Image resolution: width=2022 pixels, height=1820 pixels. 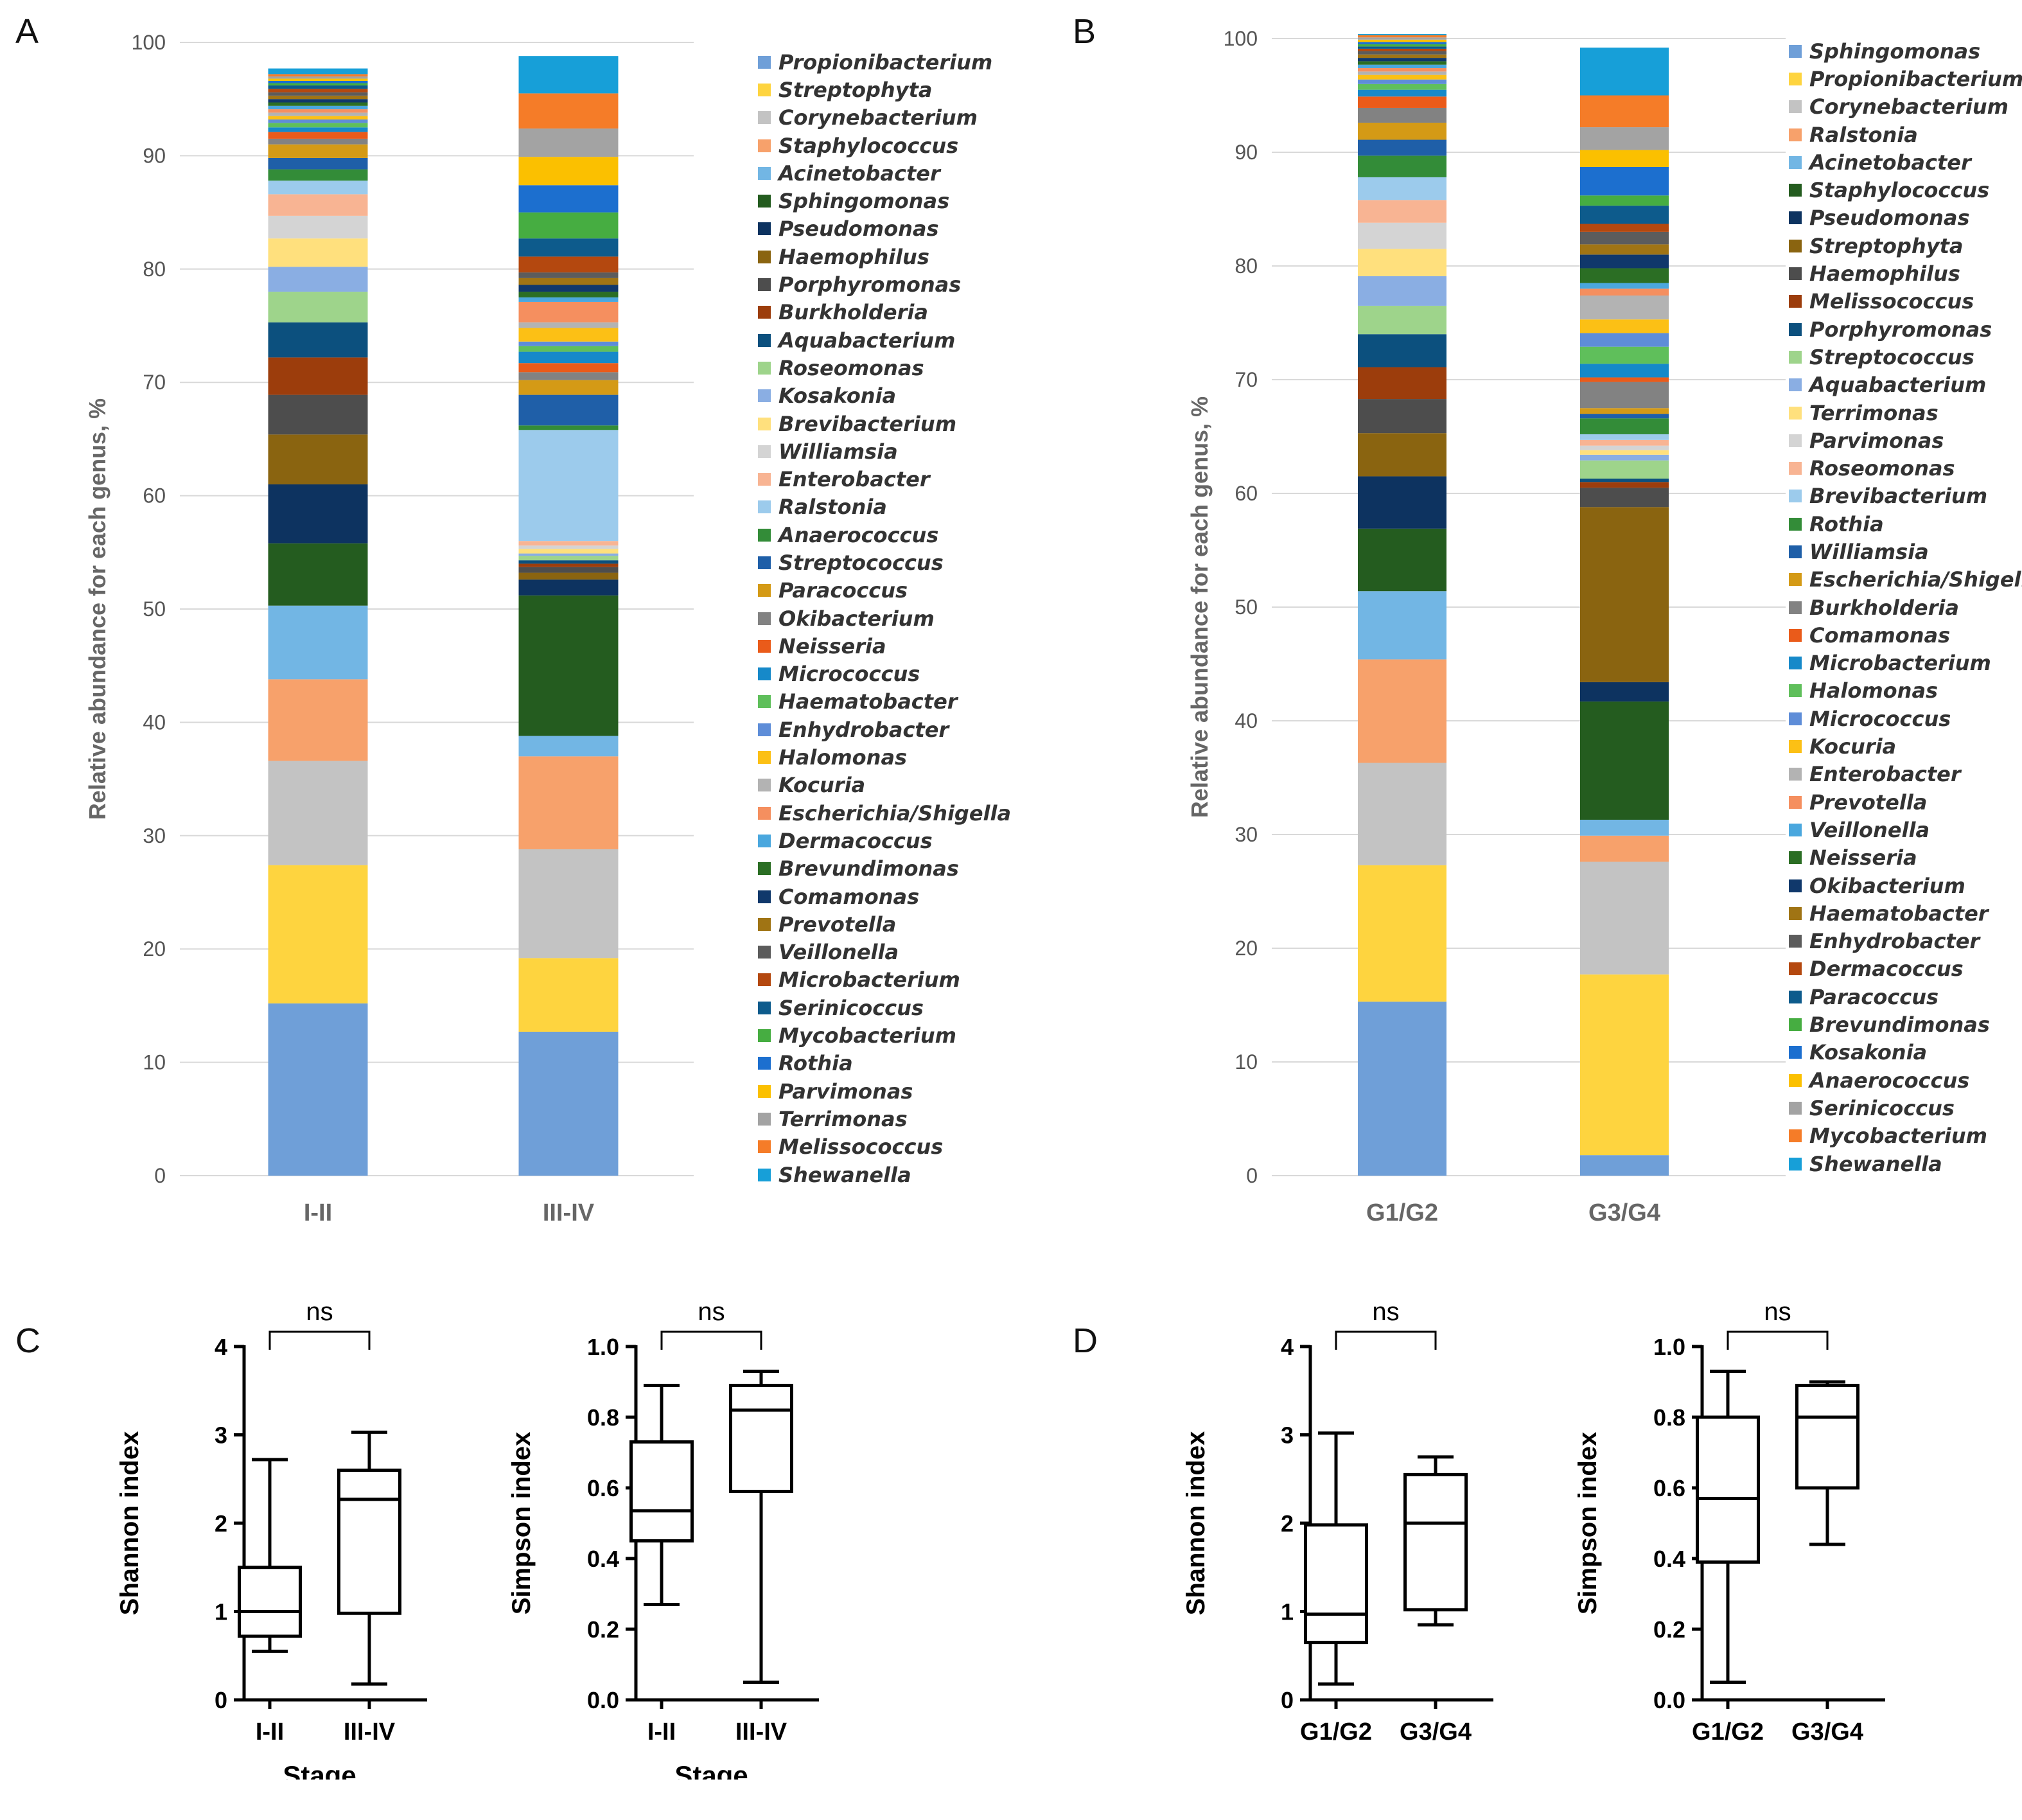 I want to click on y-tick-label: 30, so click(x=1246, y=834).